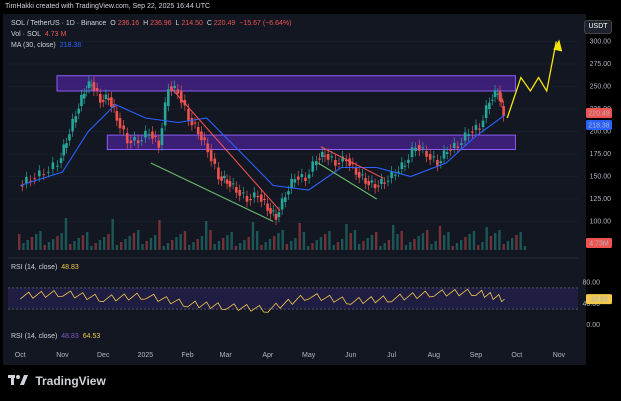 Image resolution: width=621 pixels, height=401 pixels. What do you see at coordinates (224, 23) in the screenshot?
I see `close-value: 220.49` at bounding box center [224, 23].